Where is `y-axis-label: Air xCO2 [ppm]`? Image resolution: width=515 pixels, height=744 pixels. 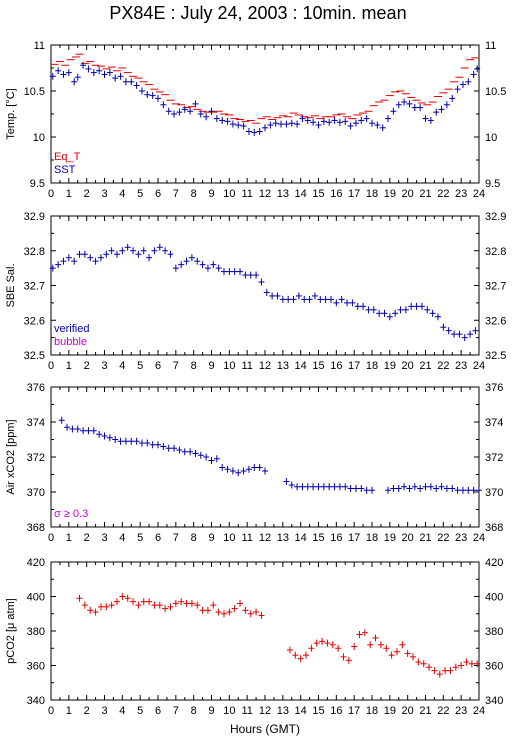
y-axis-label: Air xCO2 [ppm] is located at coordinates (11, 456).